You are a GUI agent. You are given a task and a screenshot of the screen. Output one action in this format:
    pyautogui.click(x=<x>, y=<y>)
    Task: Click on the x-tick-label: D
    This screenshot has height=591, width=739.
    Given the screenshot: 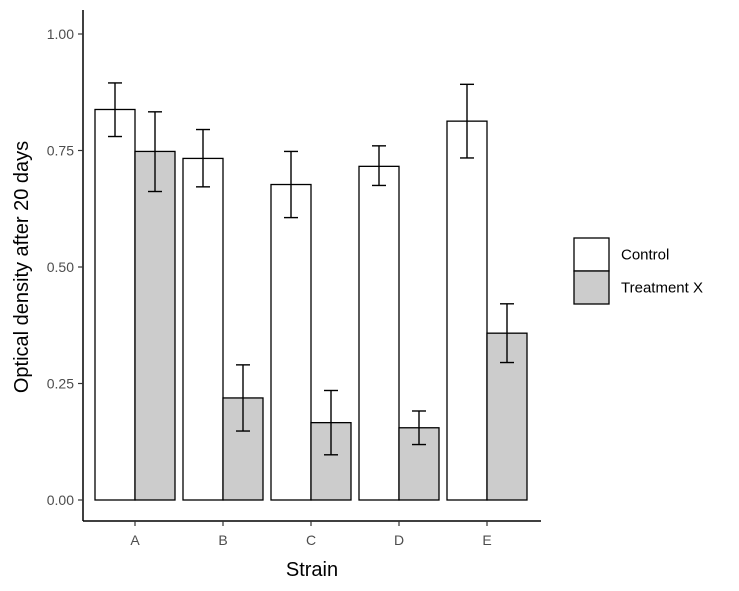 What is the action you would take?
    pyautogui.click(x=399, y=540)
    